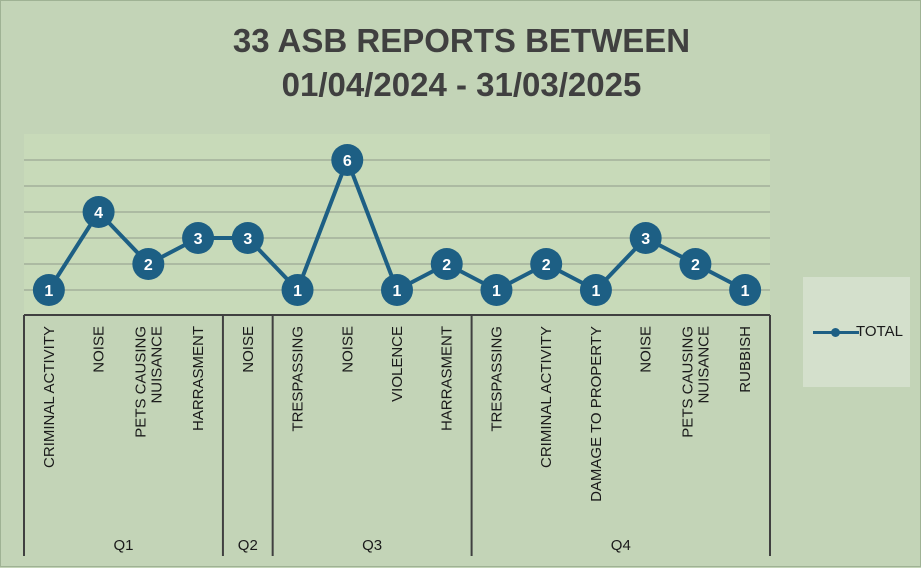 This screenshot has height=568, width=921. I want to click on legend: TOTAL, so click(856, 332).